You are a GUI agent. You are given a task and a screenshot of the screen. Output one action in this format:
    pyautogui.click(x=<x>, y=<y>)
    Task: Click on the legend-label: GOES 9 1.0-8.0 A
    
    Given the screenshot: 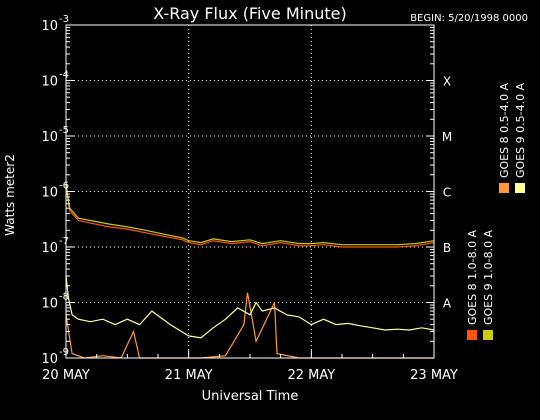 What is the action you would take?
    pyautogui.click(x=488, y=277)
    